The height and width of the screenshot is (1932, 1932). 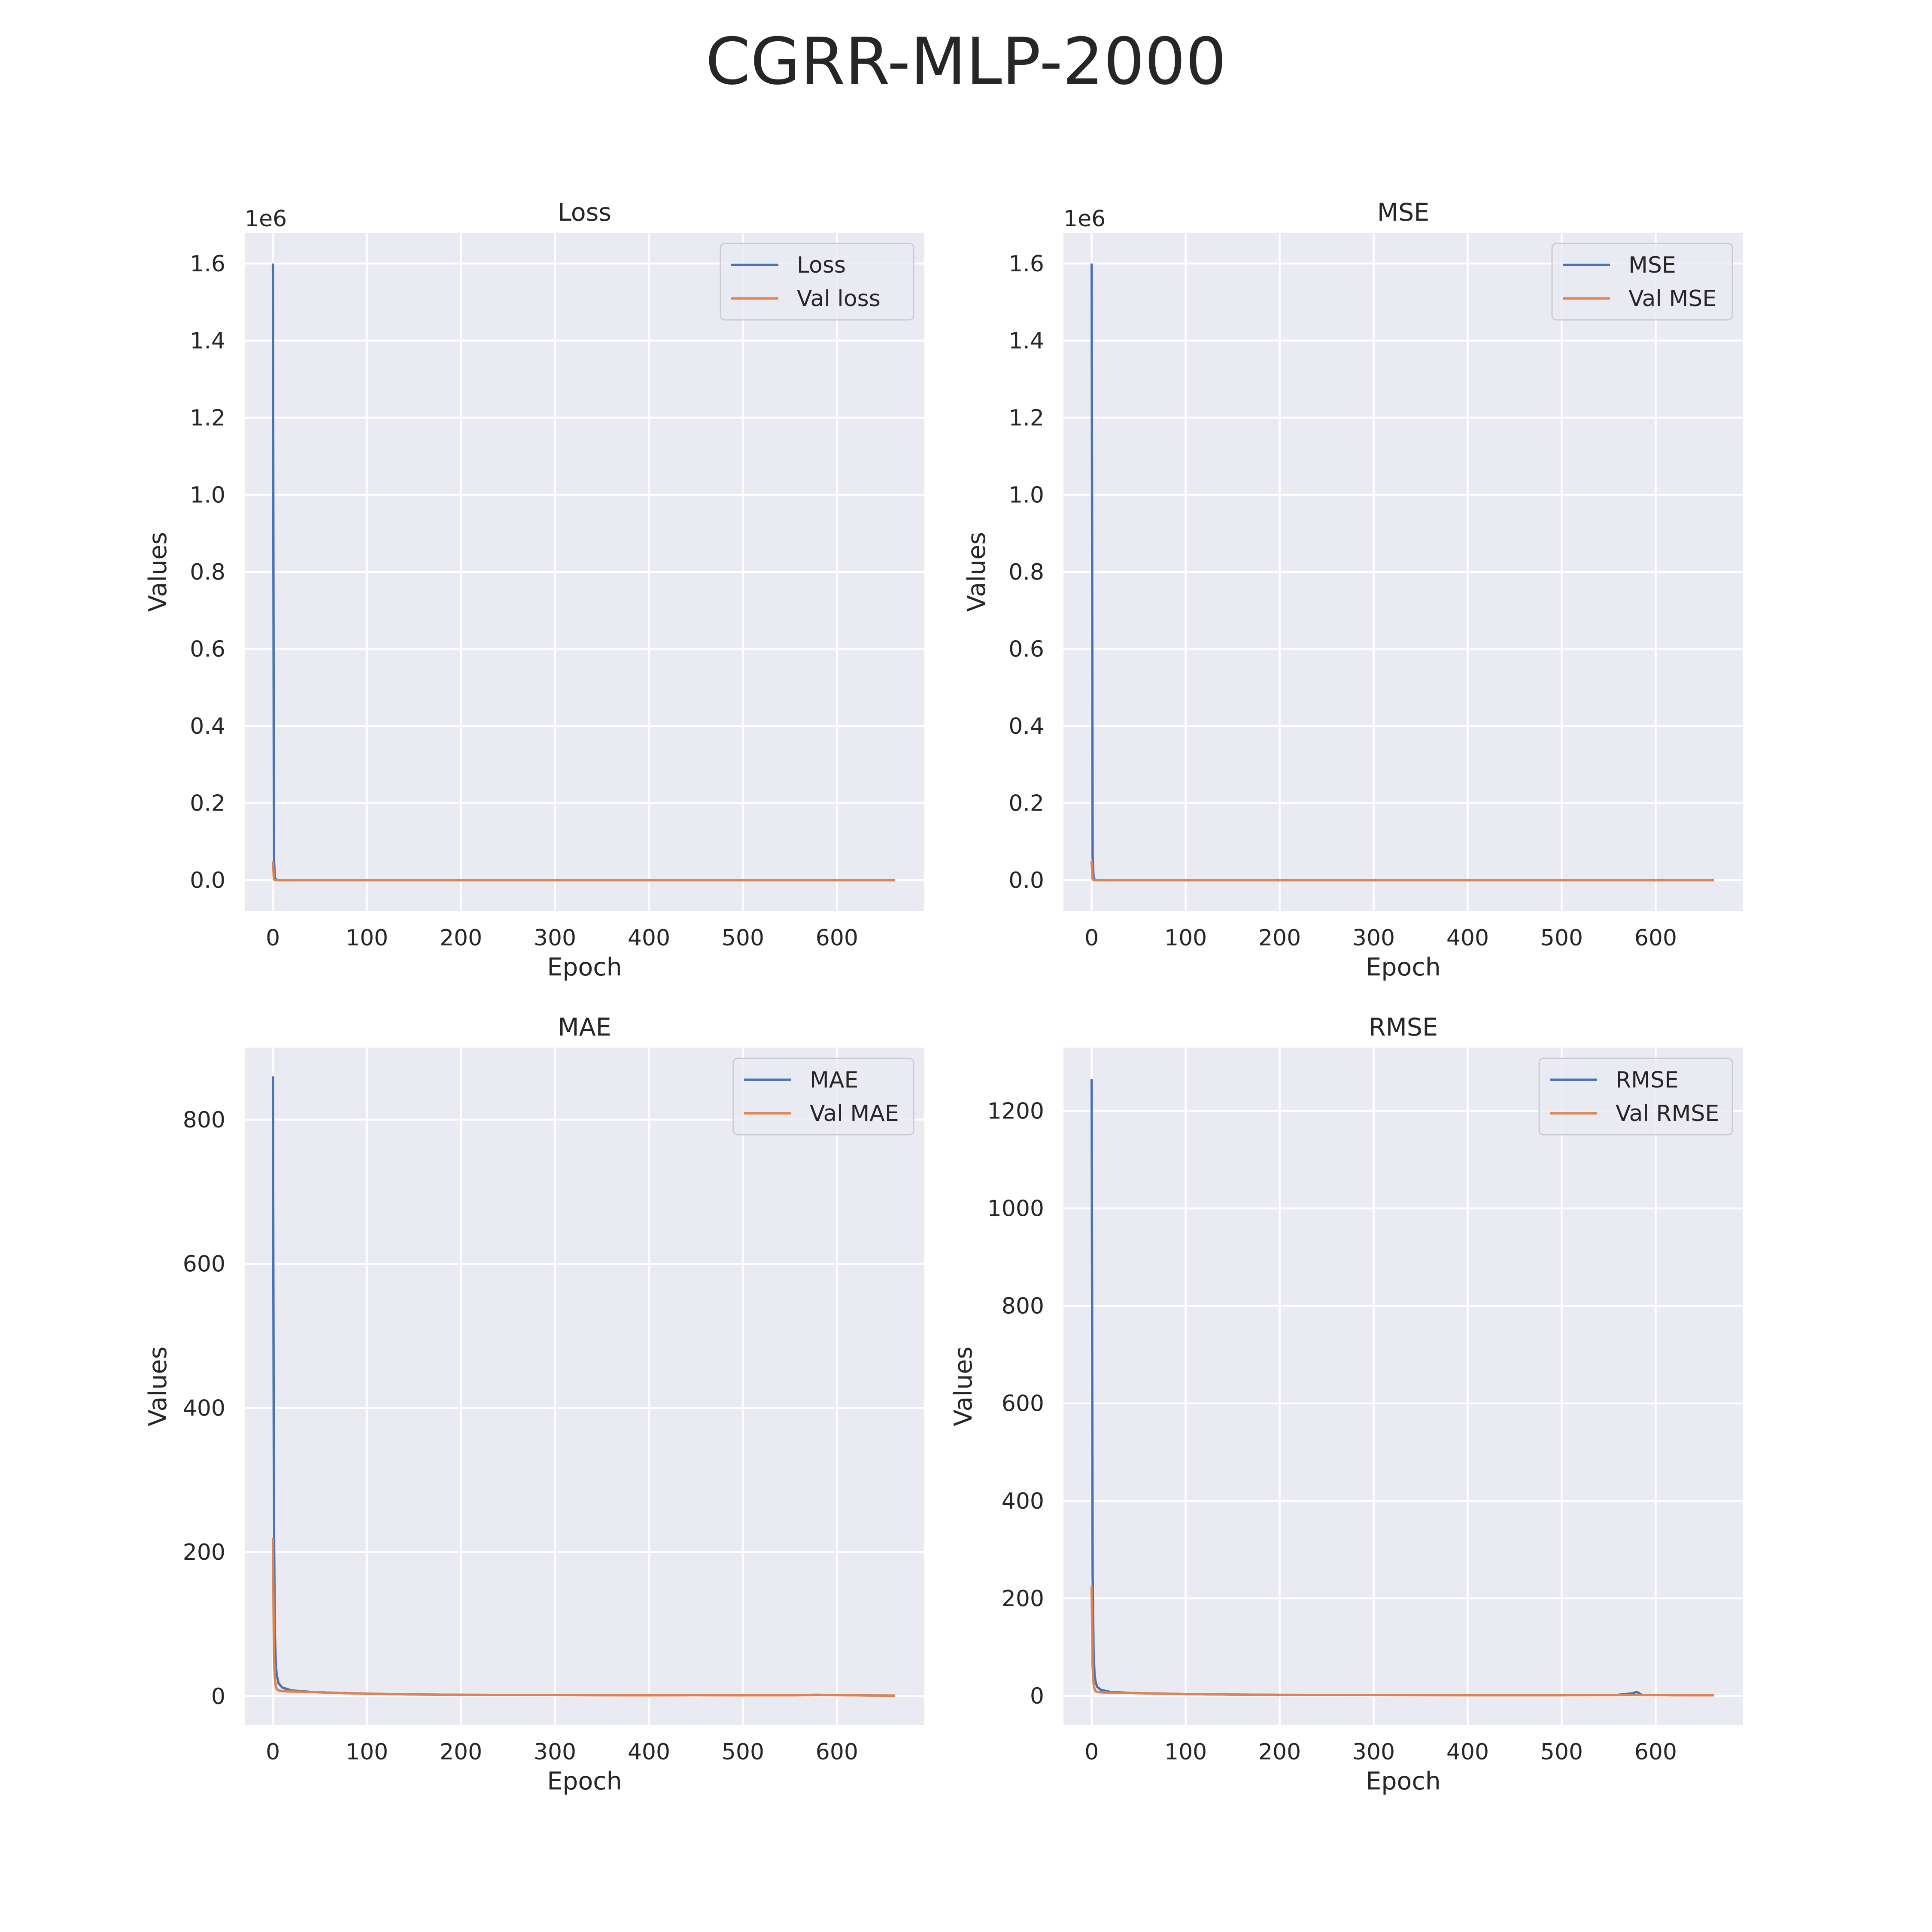 I want to click on legend-label: Val MSE, so click(x=1672, y=299).